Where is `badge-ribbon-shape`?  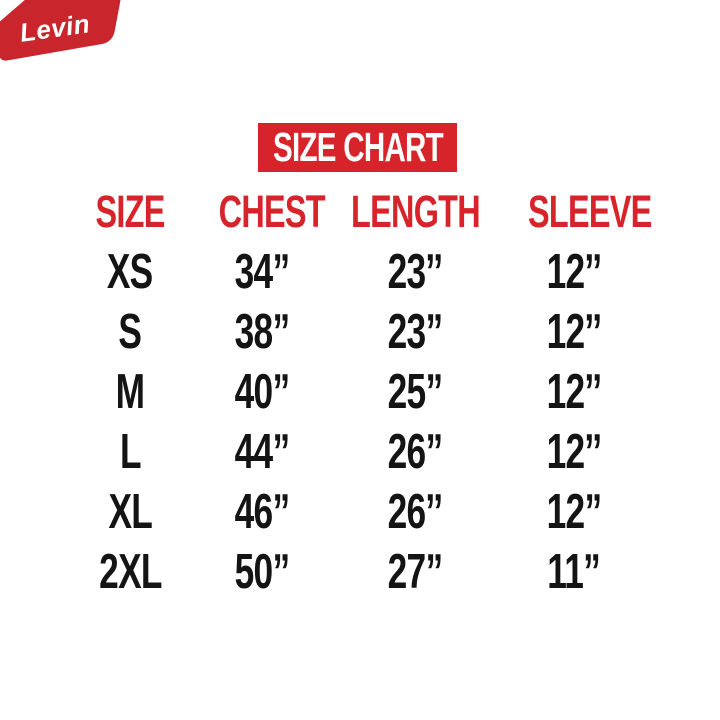 badge-ribbon-shape is located at coordinates (60, 30).